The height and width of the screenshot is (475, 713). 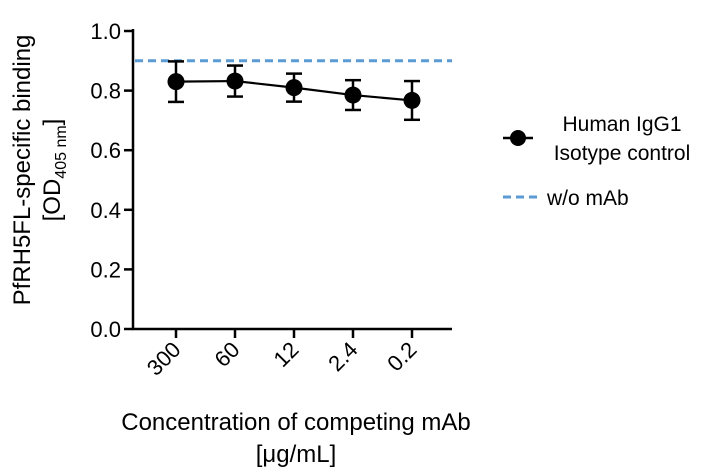 What do you see at coordinates (105, 269) in the screenshot?
I see `y-tick-label: 0.2` at bounding box center [105, 269].